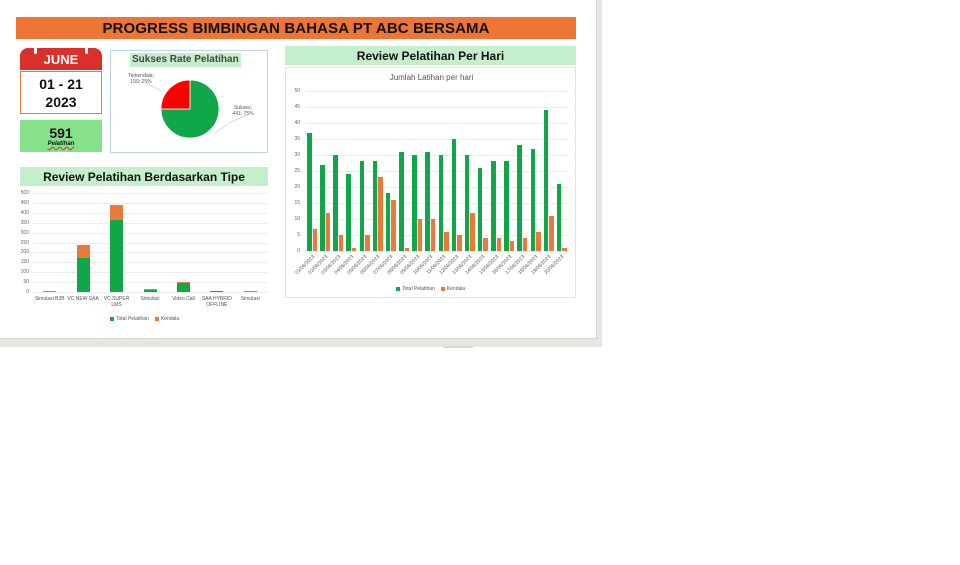  Describe the element at coordinates (298, 235) in the screenshot. I see `y-axis-tick: 5` at that location.